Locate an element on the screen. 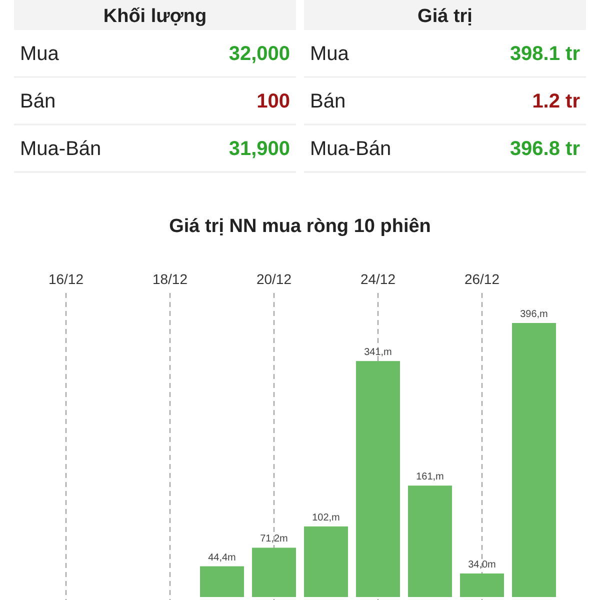  text: 1.2 tr is located at coordinates (556, 101).